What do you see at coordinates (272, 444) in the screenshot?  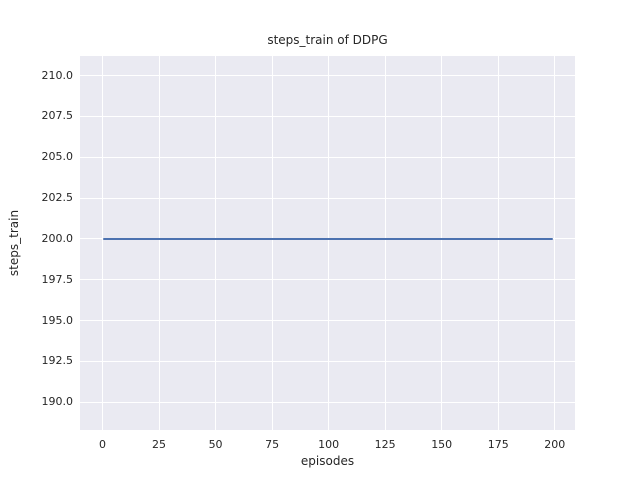 I see `x-tick-label: 75` at bounding box center [272, 444].